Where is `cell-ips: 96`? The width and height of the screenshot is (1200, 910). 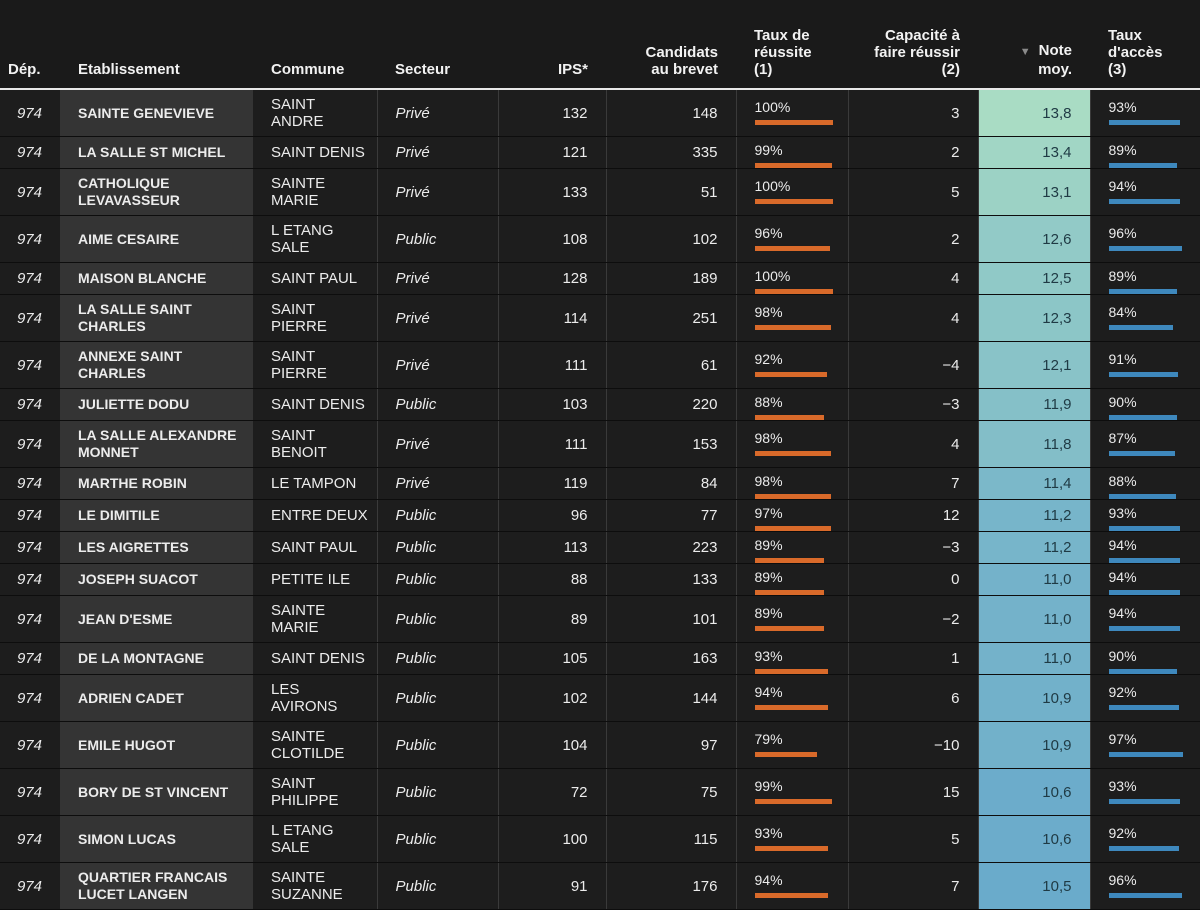 cell-ips: 96 is located at coordinates (552, 516).